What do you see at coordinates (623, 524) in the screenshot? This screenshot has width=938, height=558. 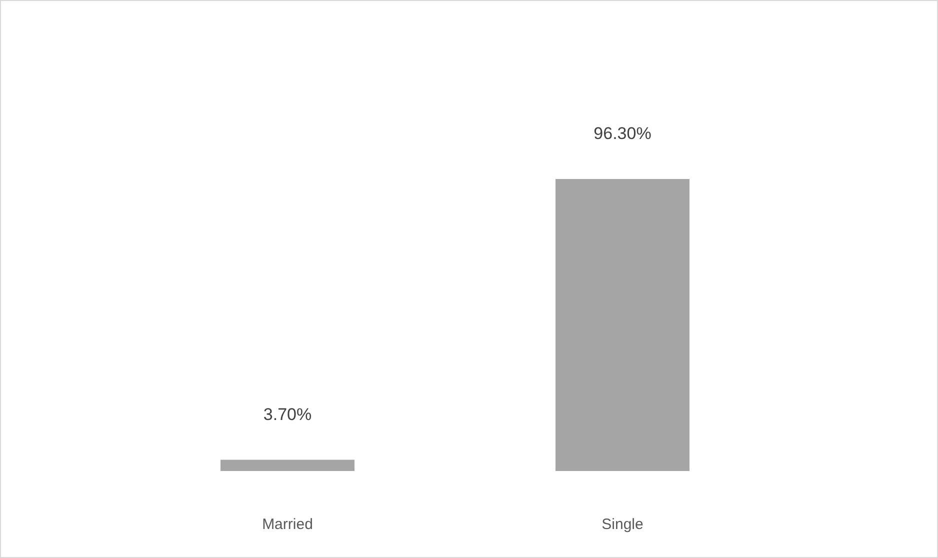 I see `x-tick-label: Single` at bounding box center [623, 524].